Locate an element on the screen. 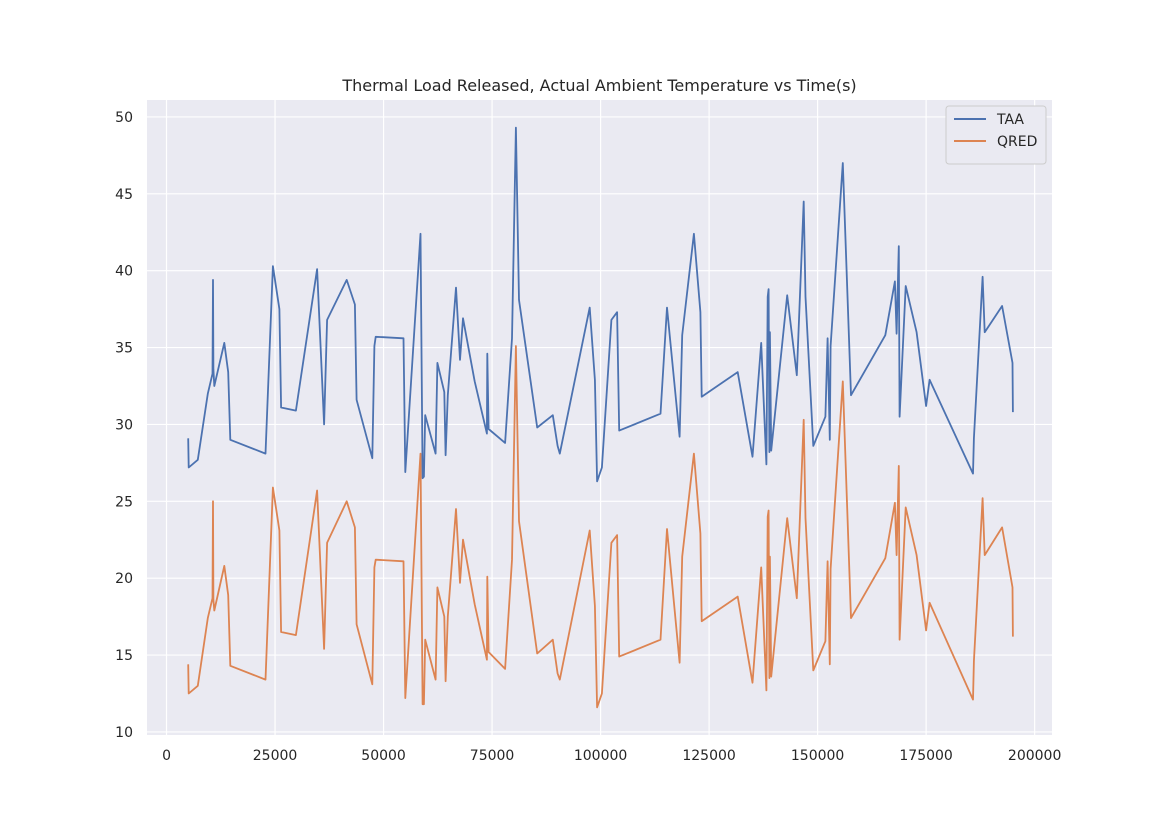 The image size is (1170, 827). y-tick-label: 40 is located at coordinates (124, 272).